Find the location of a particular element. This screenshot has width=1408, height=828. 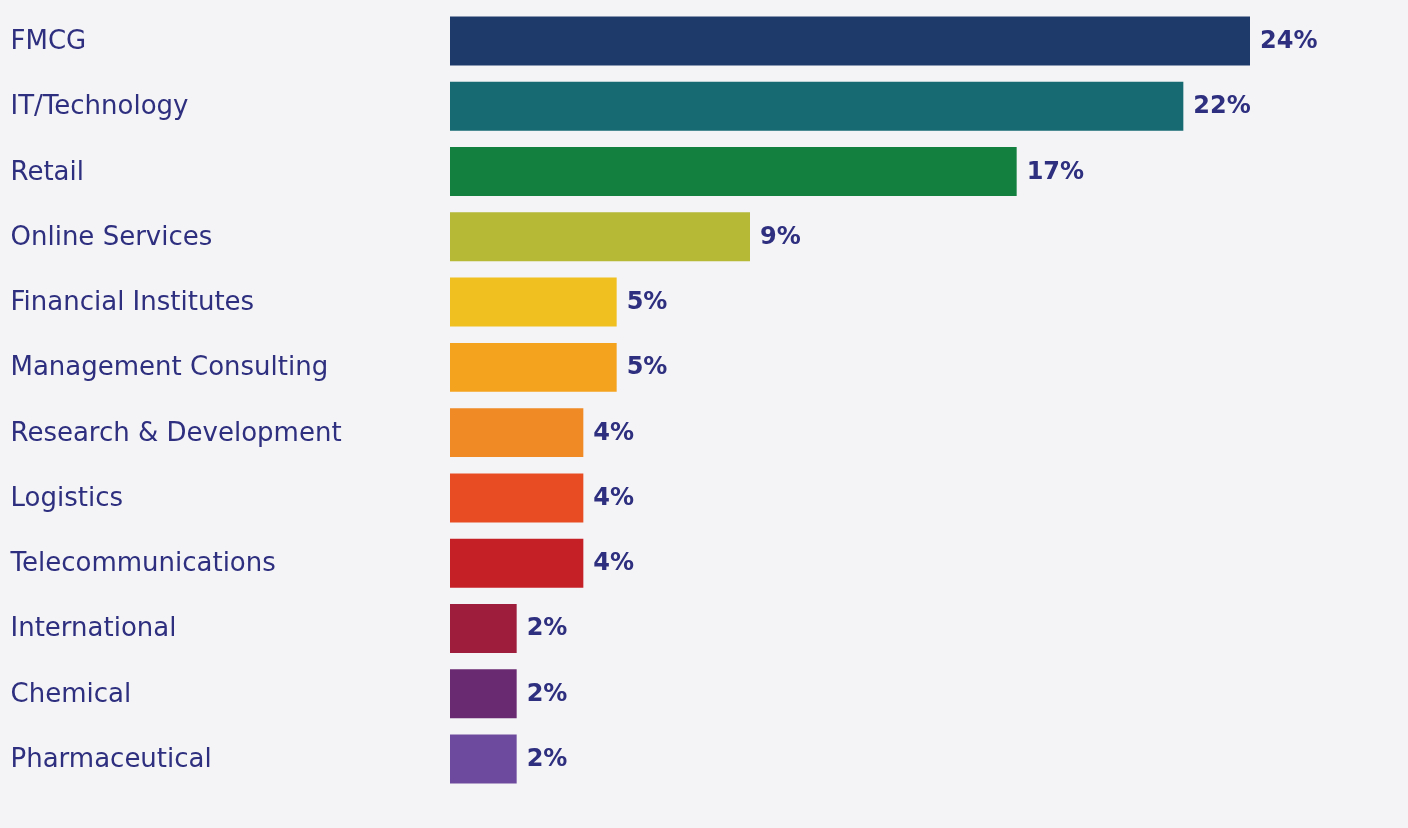

y-tick-label: International is located at coordinates (93, 627).